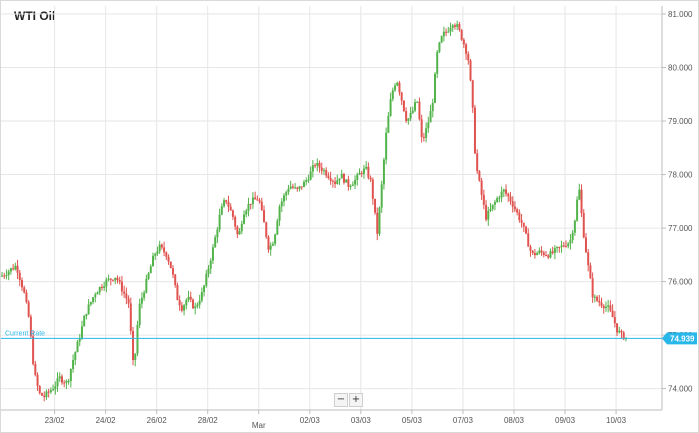 This screenshot has height=433, width=699. I want to click on x-tick-label: 26/02, so click(157, 420).